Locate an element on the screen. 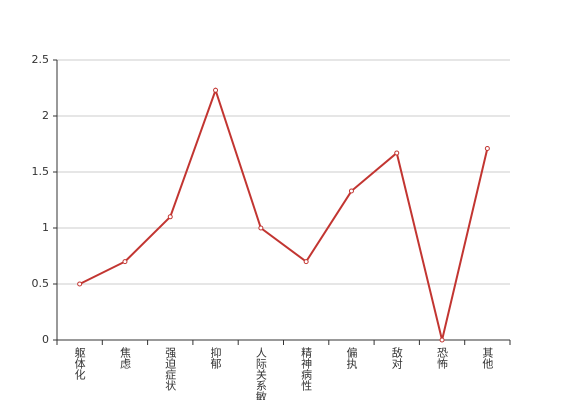  x-tick-label: 其他 is located at coordinates (487, 358).